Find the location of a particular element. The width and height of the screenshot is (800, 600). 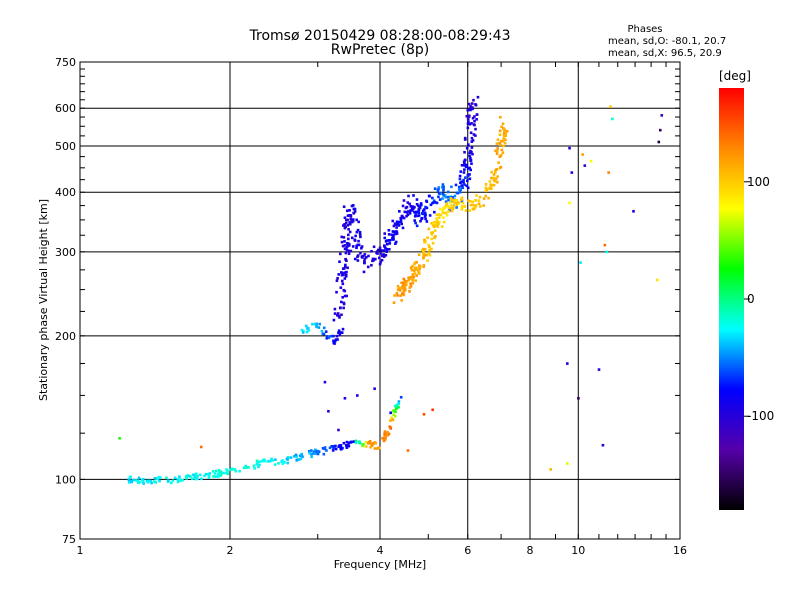

x-tick-label: 10 is located at coordinates (578, 550).